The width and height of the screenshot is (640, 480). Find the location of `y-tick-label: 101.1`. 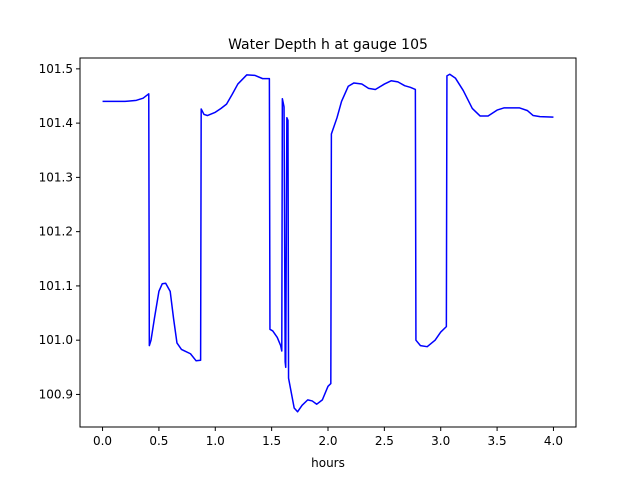

y-tick-label: 101.1 is located at coordinates (56, 286).